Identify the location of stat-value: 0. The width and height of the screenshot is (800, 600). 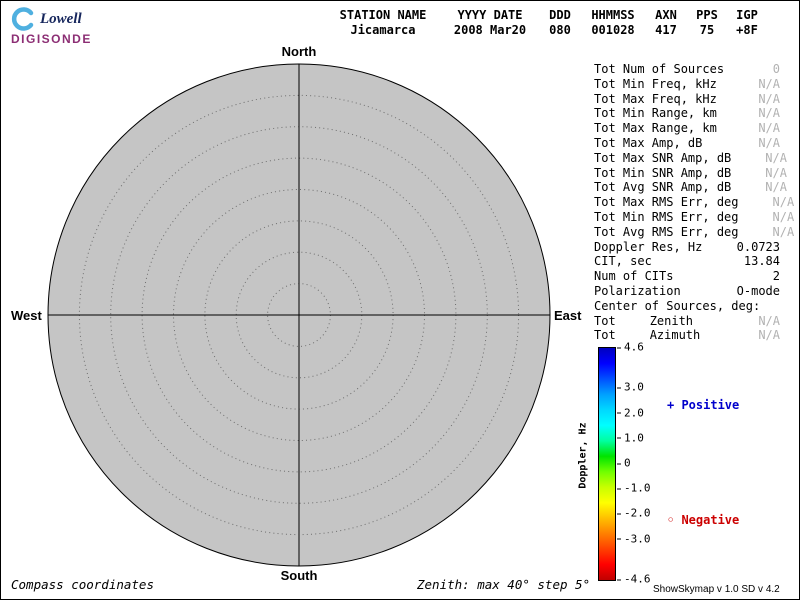
(776, 69).